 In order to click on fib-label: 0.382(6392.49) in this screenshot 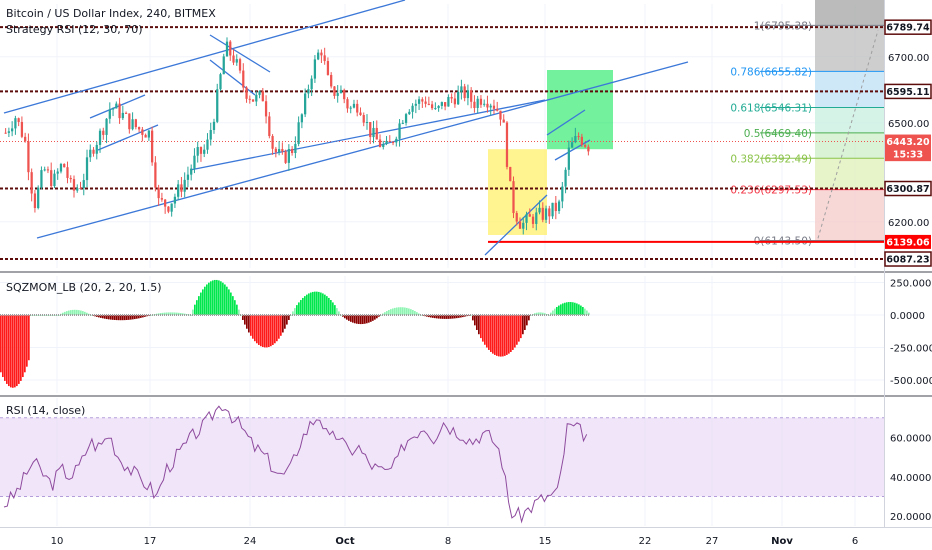, I will do `click(771, 159)`.